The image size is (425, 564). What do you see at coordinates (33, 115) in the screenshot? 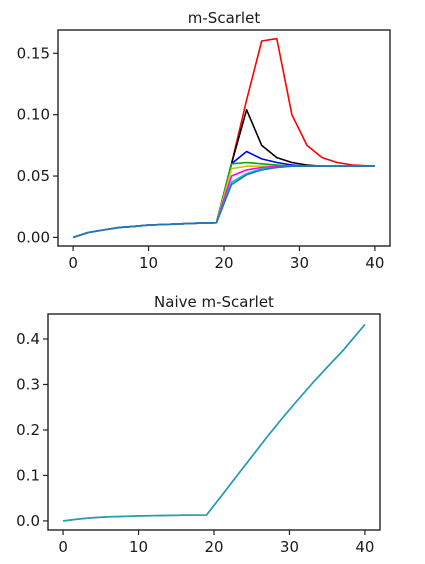
I see `y-tick-label: 0.10` at bounding box center [33, 115].